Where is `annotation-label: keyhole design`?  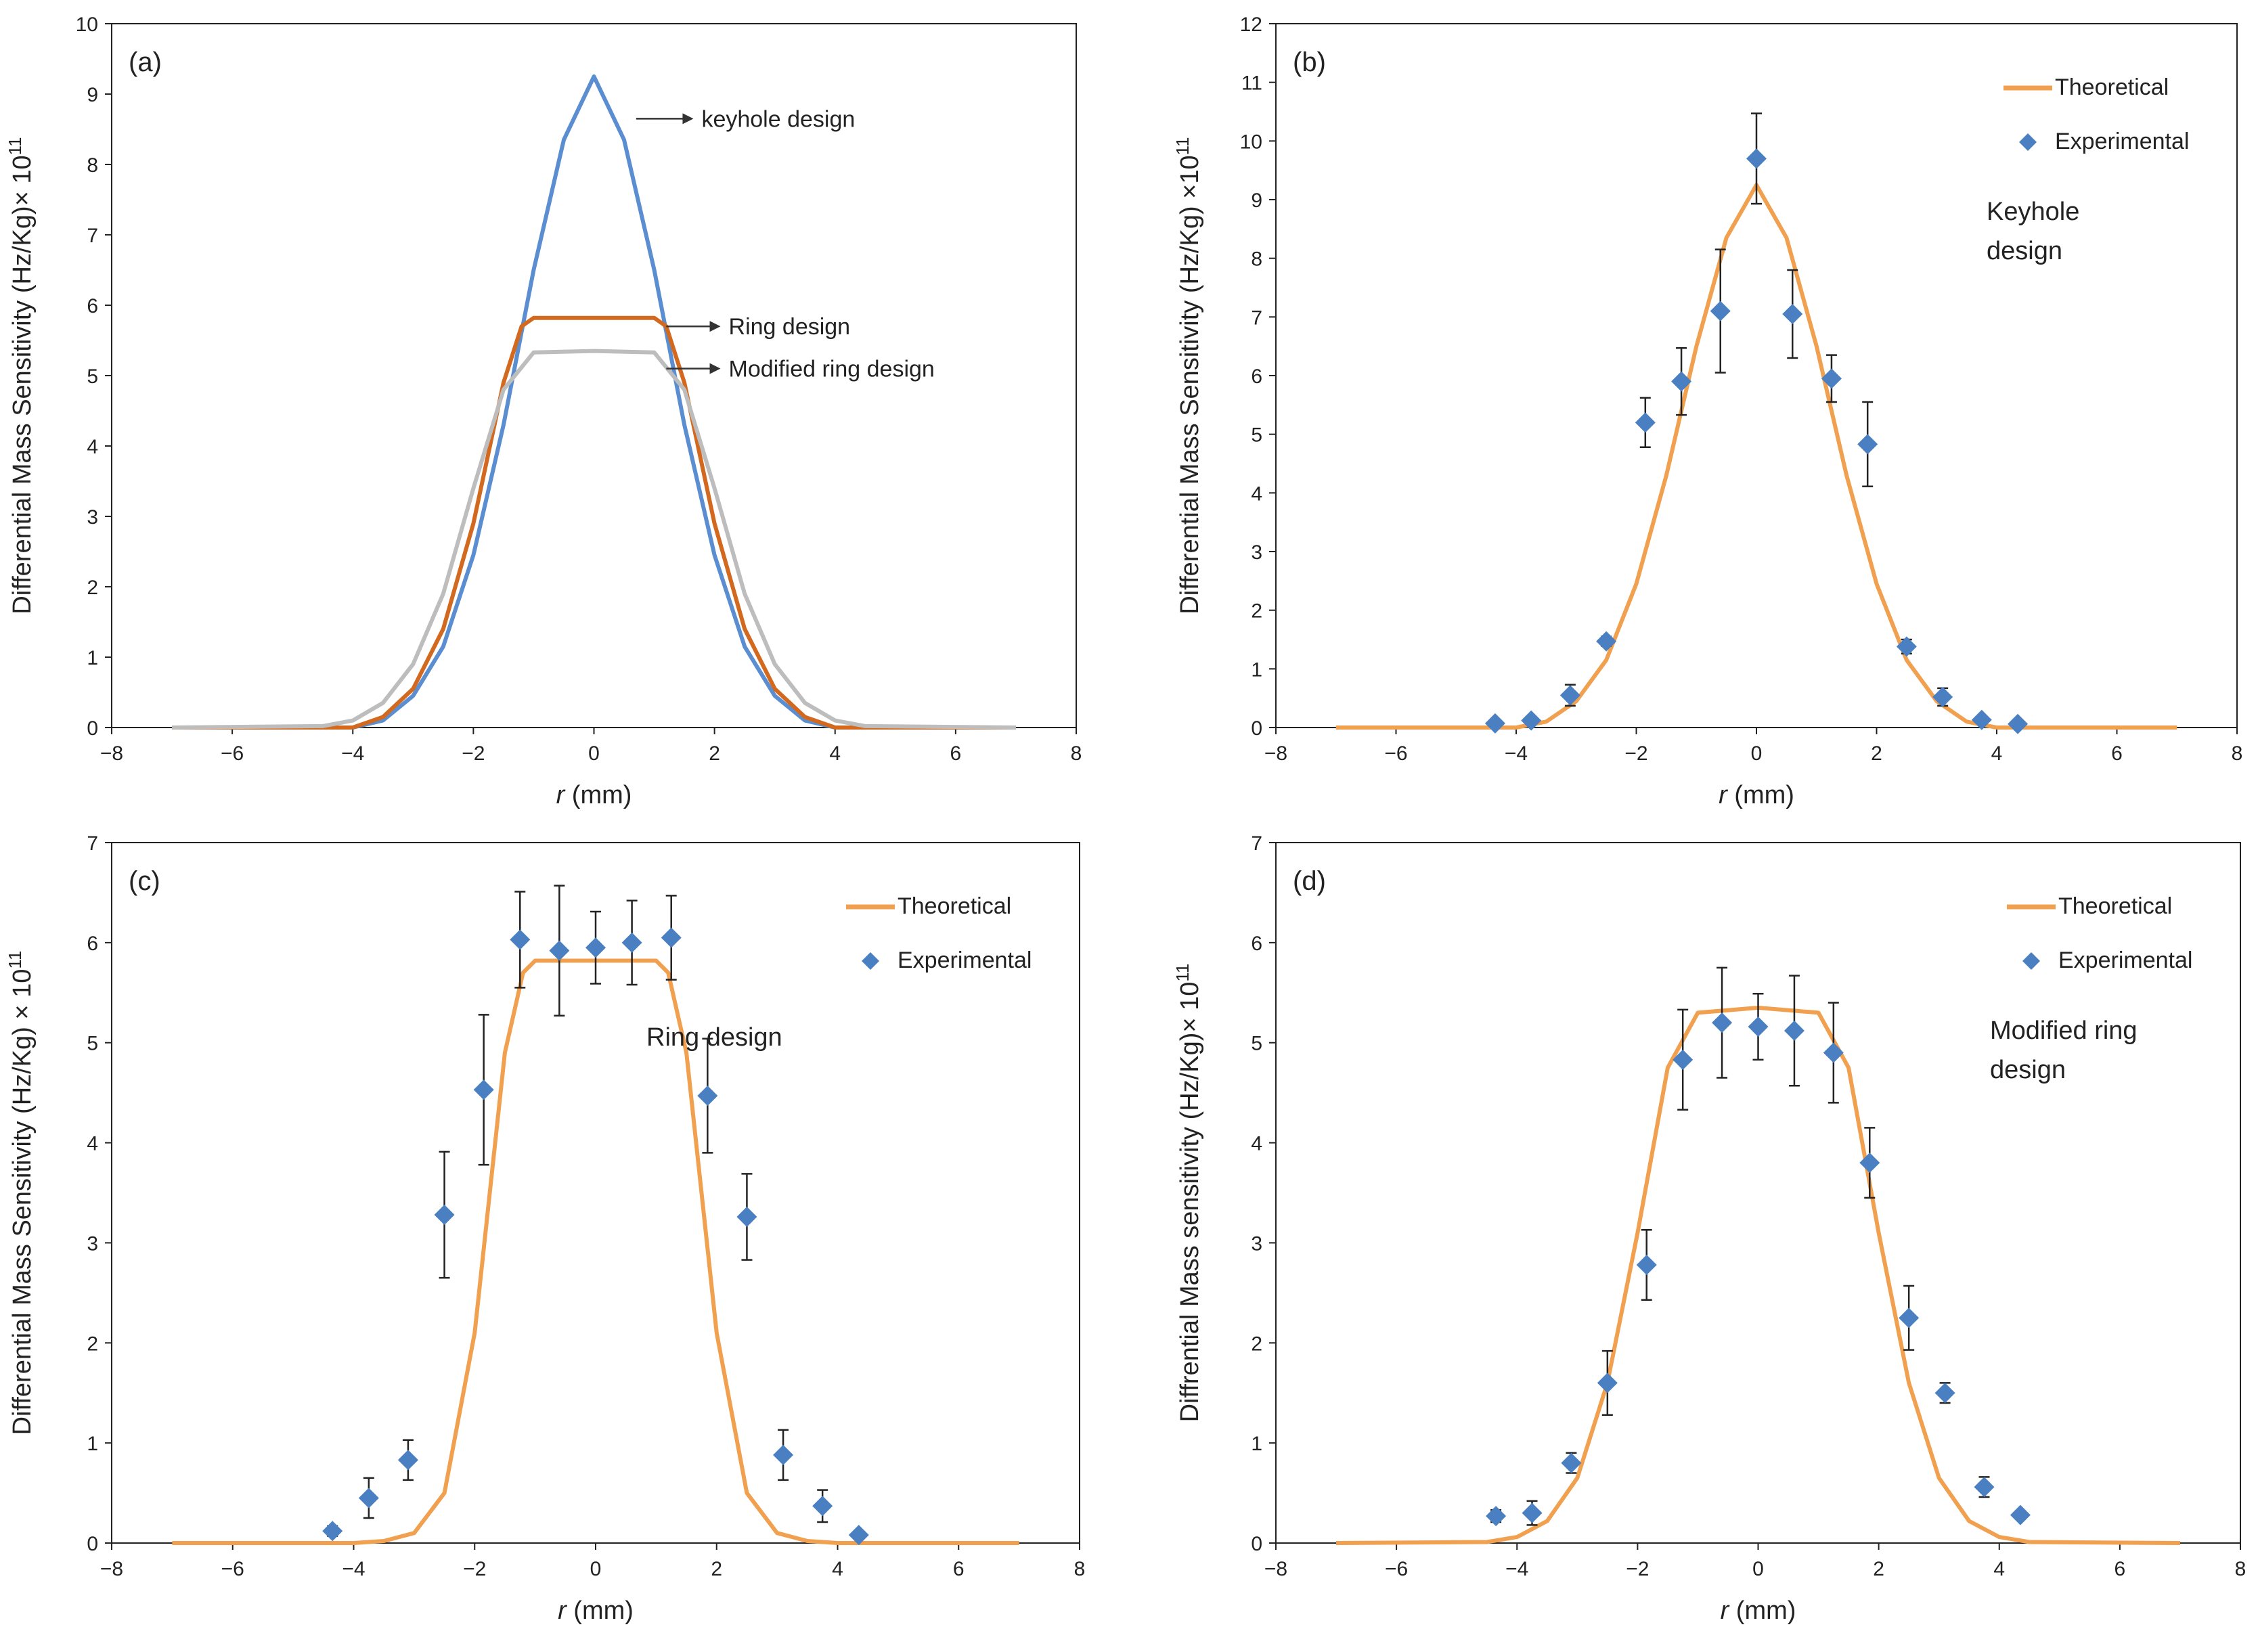
annotation-label: keyhole design is located at coordinates (778, 119).